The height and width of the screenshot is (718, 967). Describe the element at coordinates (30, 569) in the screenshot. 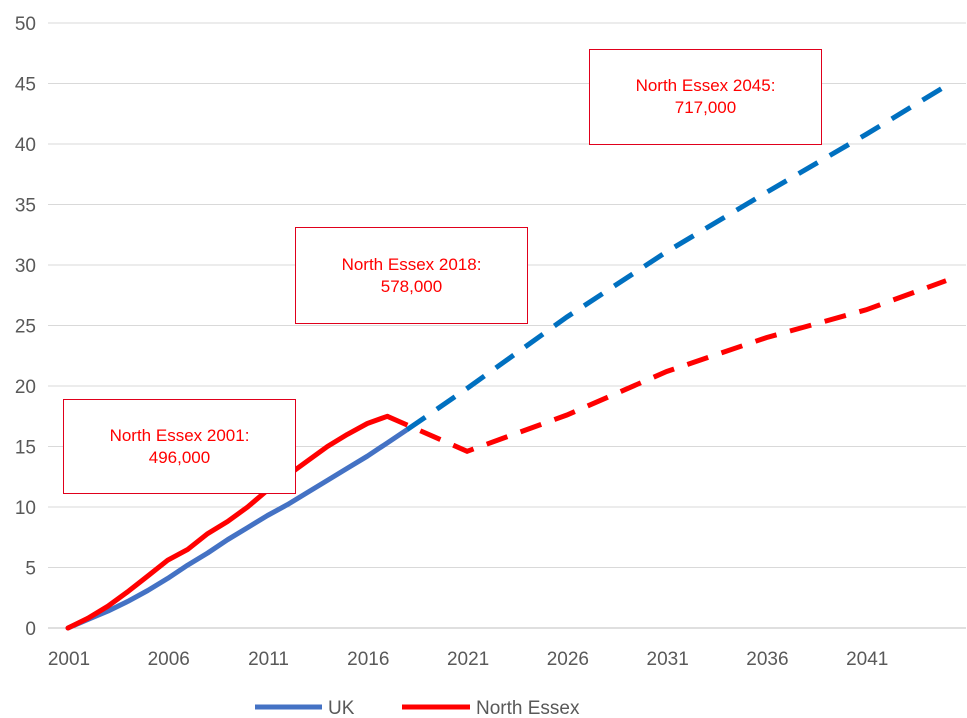

I see `y-tick-label: 5` at that location.